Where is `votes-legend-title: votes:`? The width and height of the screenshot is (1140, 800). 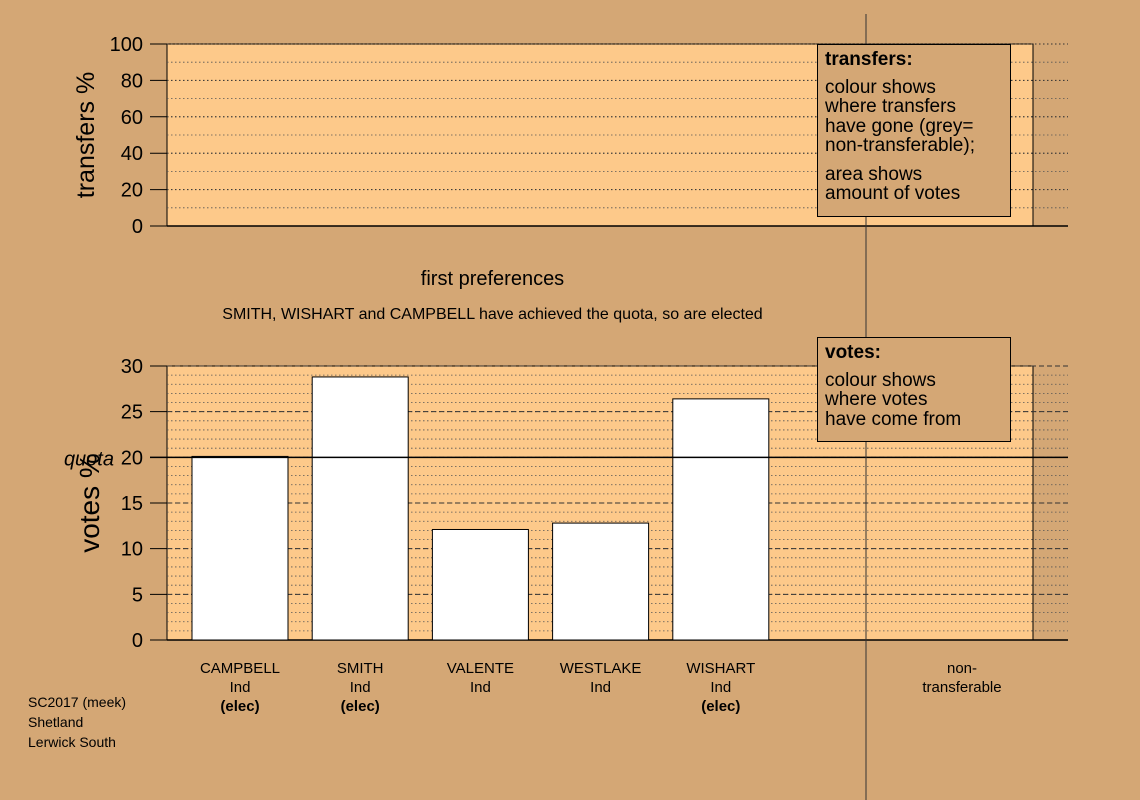
votes-legend-title: votes: is located at coordinates (853, 352).